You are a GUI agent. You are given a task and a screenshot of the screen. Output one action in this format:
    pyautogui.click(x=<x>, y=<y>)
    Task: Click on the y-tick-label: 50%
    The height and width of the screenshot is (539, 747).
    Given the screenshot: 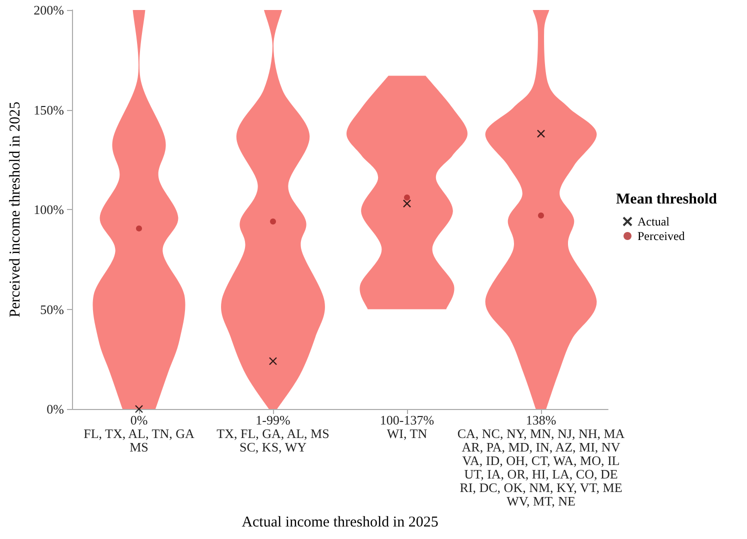 What is the action you would take?
    pyautogui.click(x=52, y=309)
    